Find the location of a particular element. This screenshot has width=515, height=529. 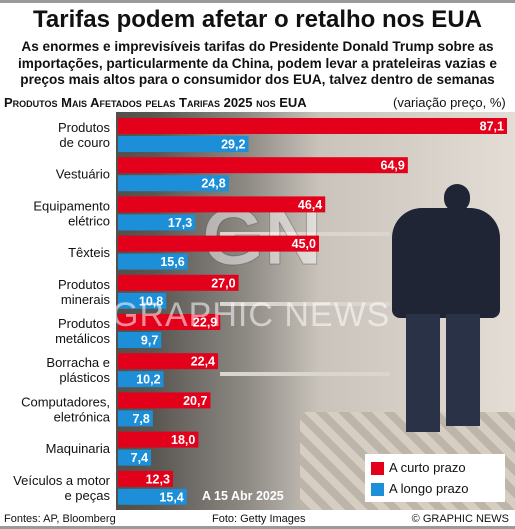

legend-label-short: A curto prazo is located at coordinates (427, 467).